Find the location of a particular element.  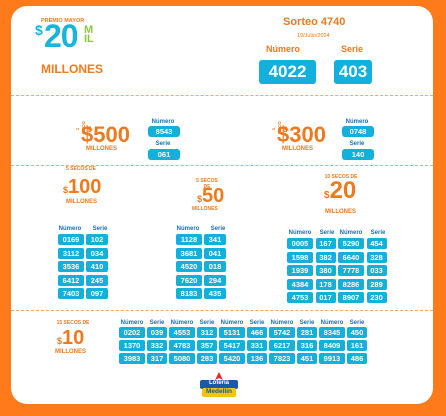

seco50-cell: 041 is located at coordinates (215, 253).